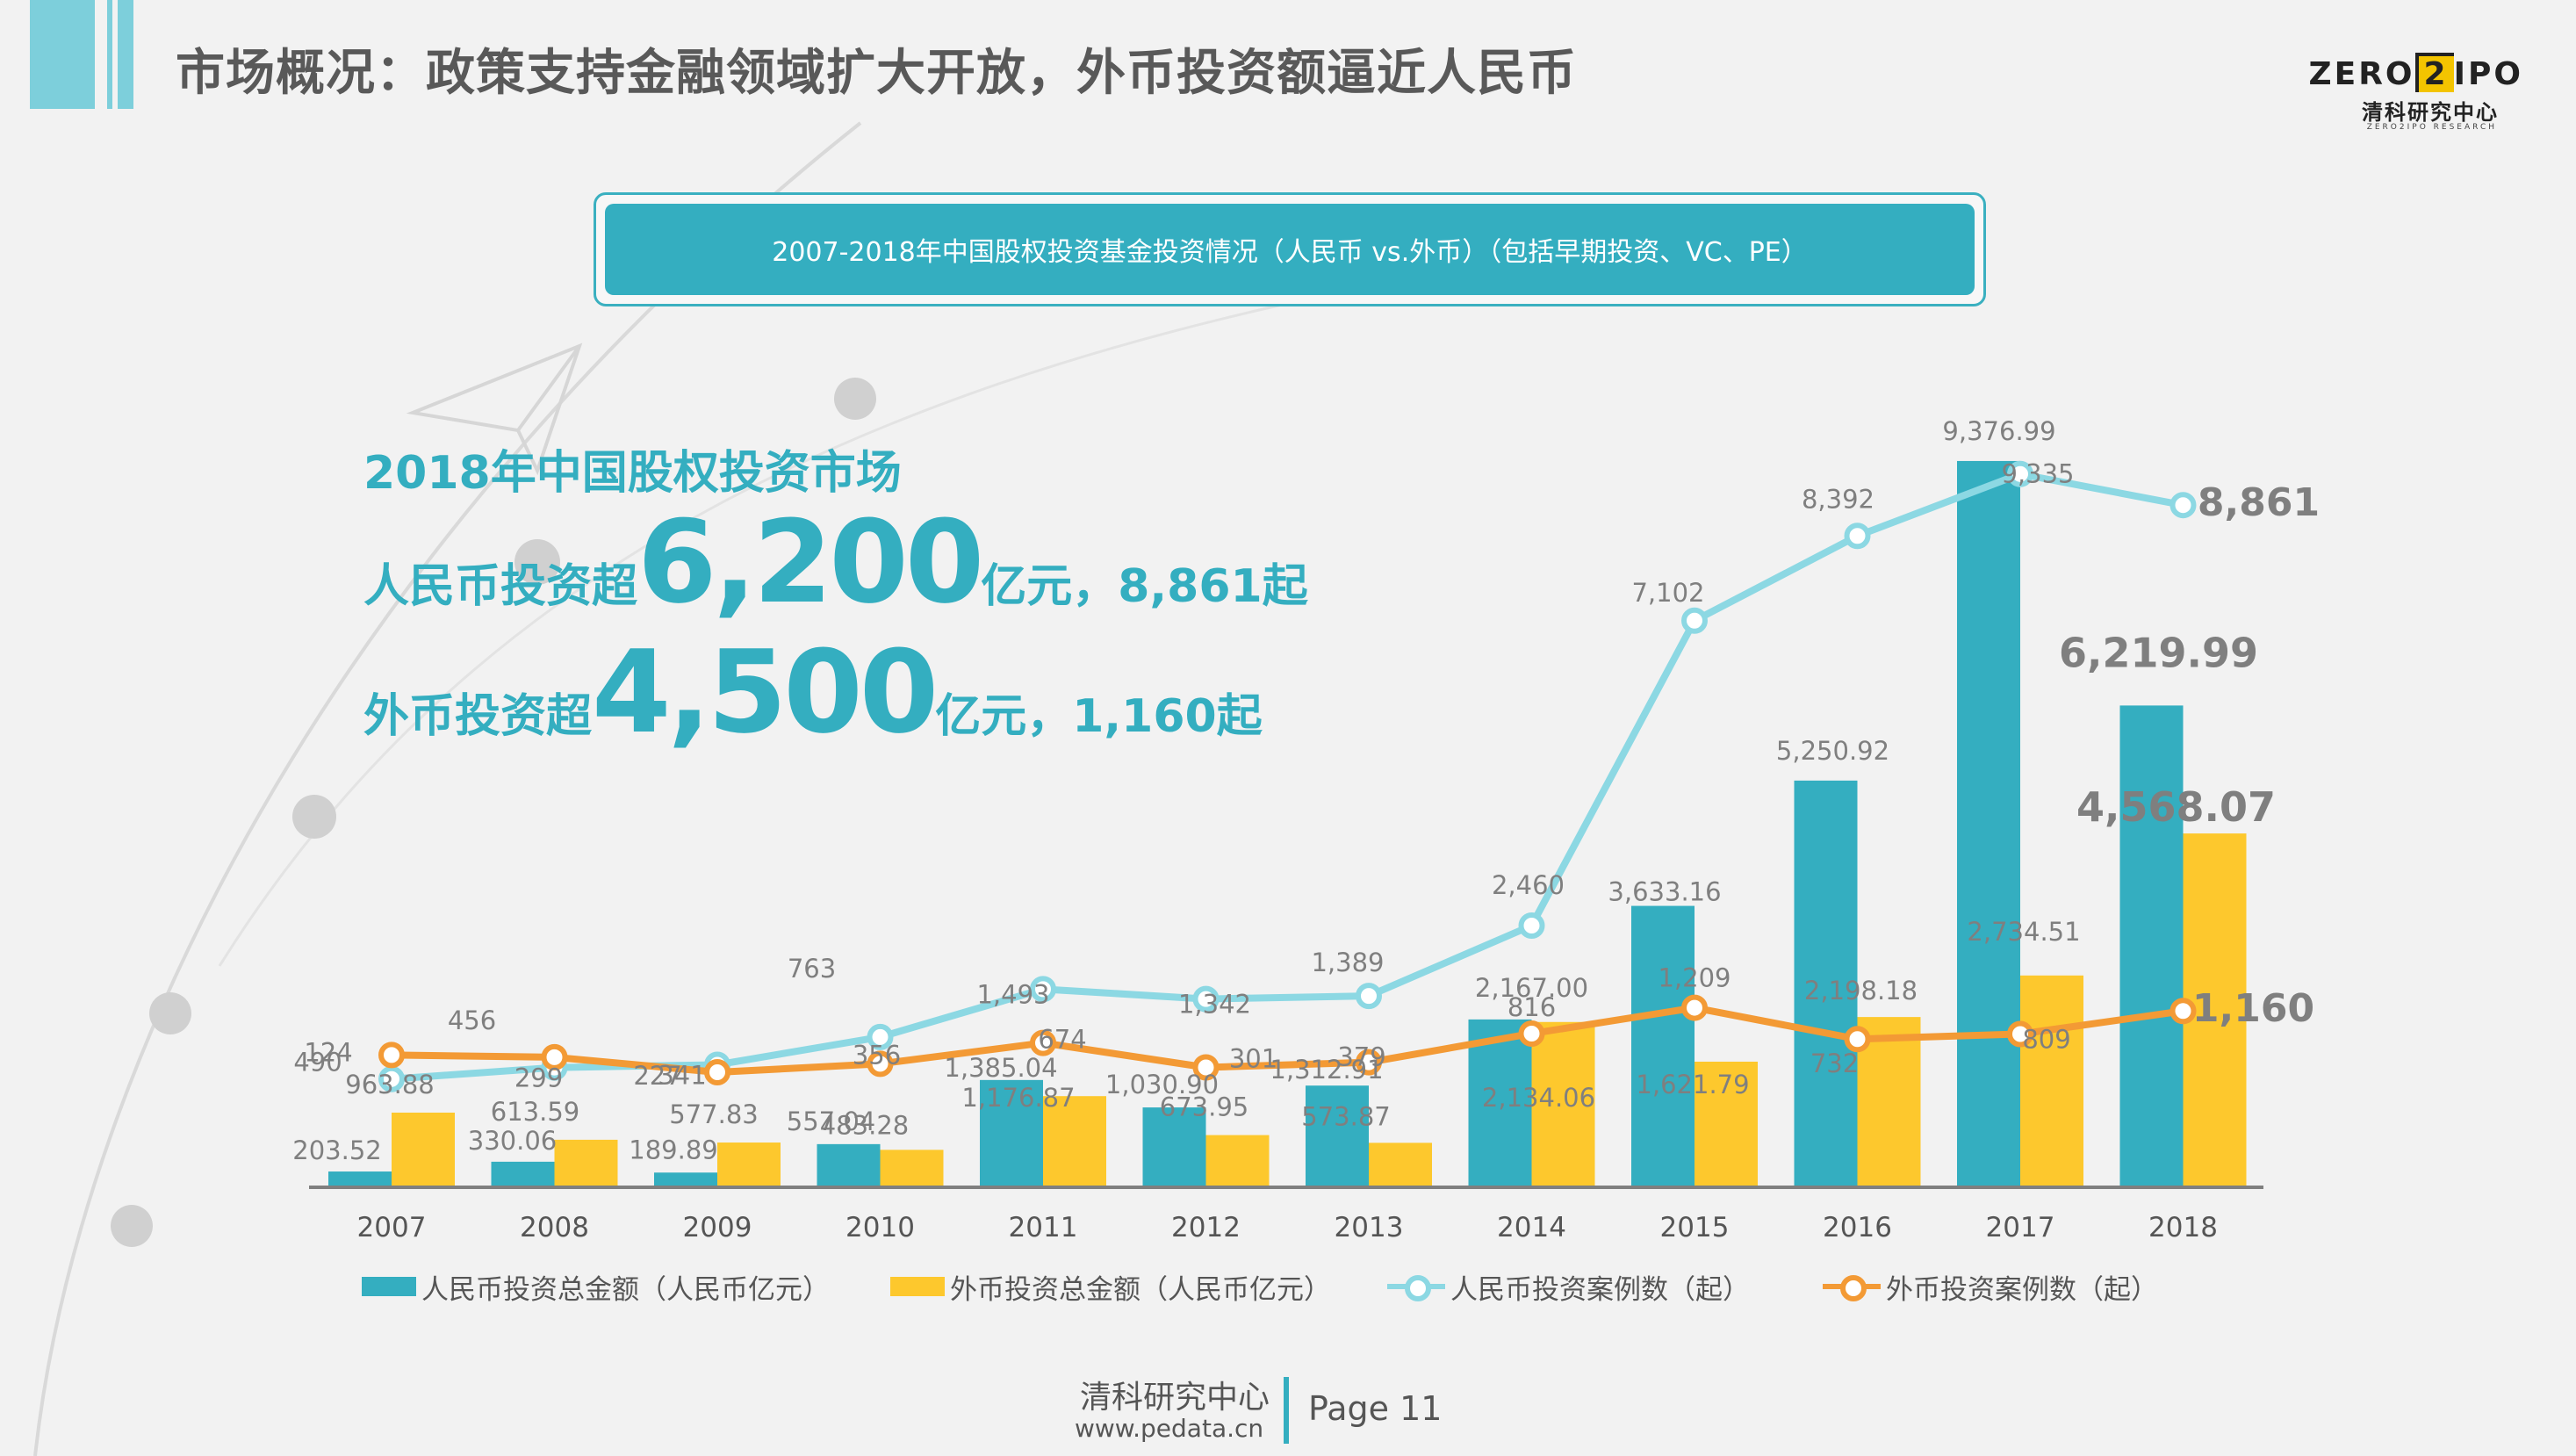  What do you see at coordinates (1531, 988) in the screenshot?
I see `rmb-amount-label: 2,167.00` at bounding box center [1531, 988].